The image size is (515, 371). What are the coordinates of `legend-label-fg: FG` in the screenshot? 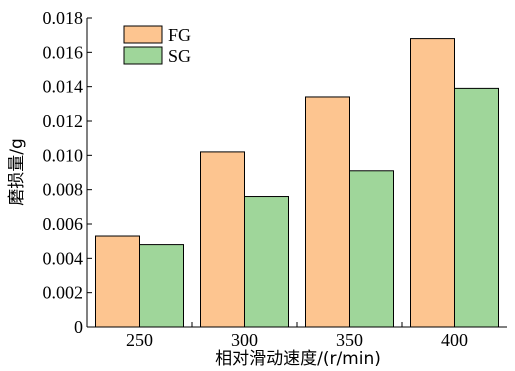 It's located at (179, 35).